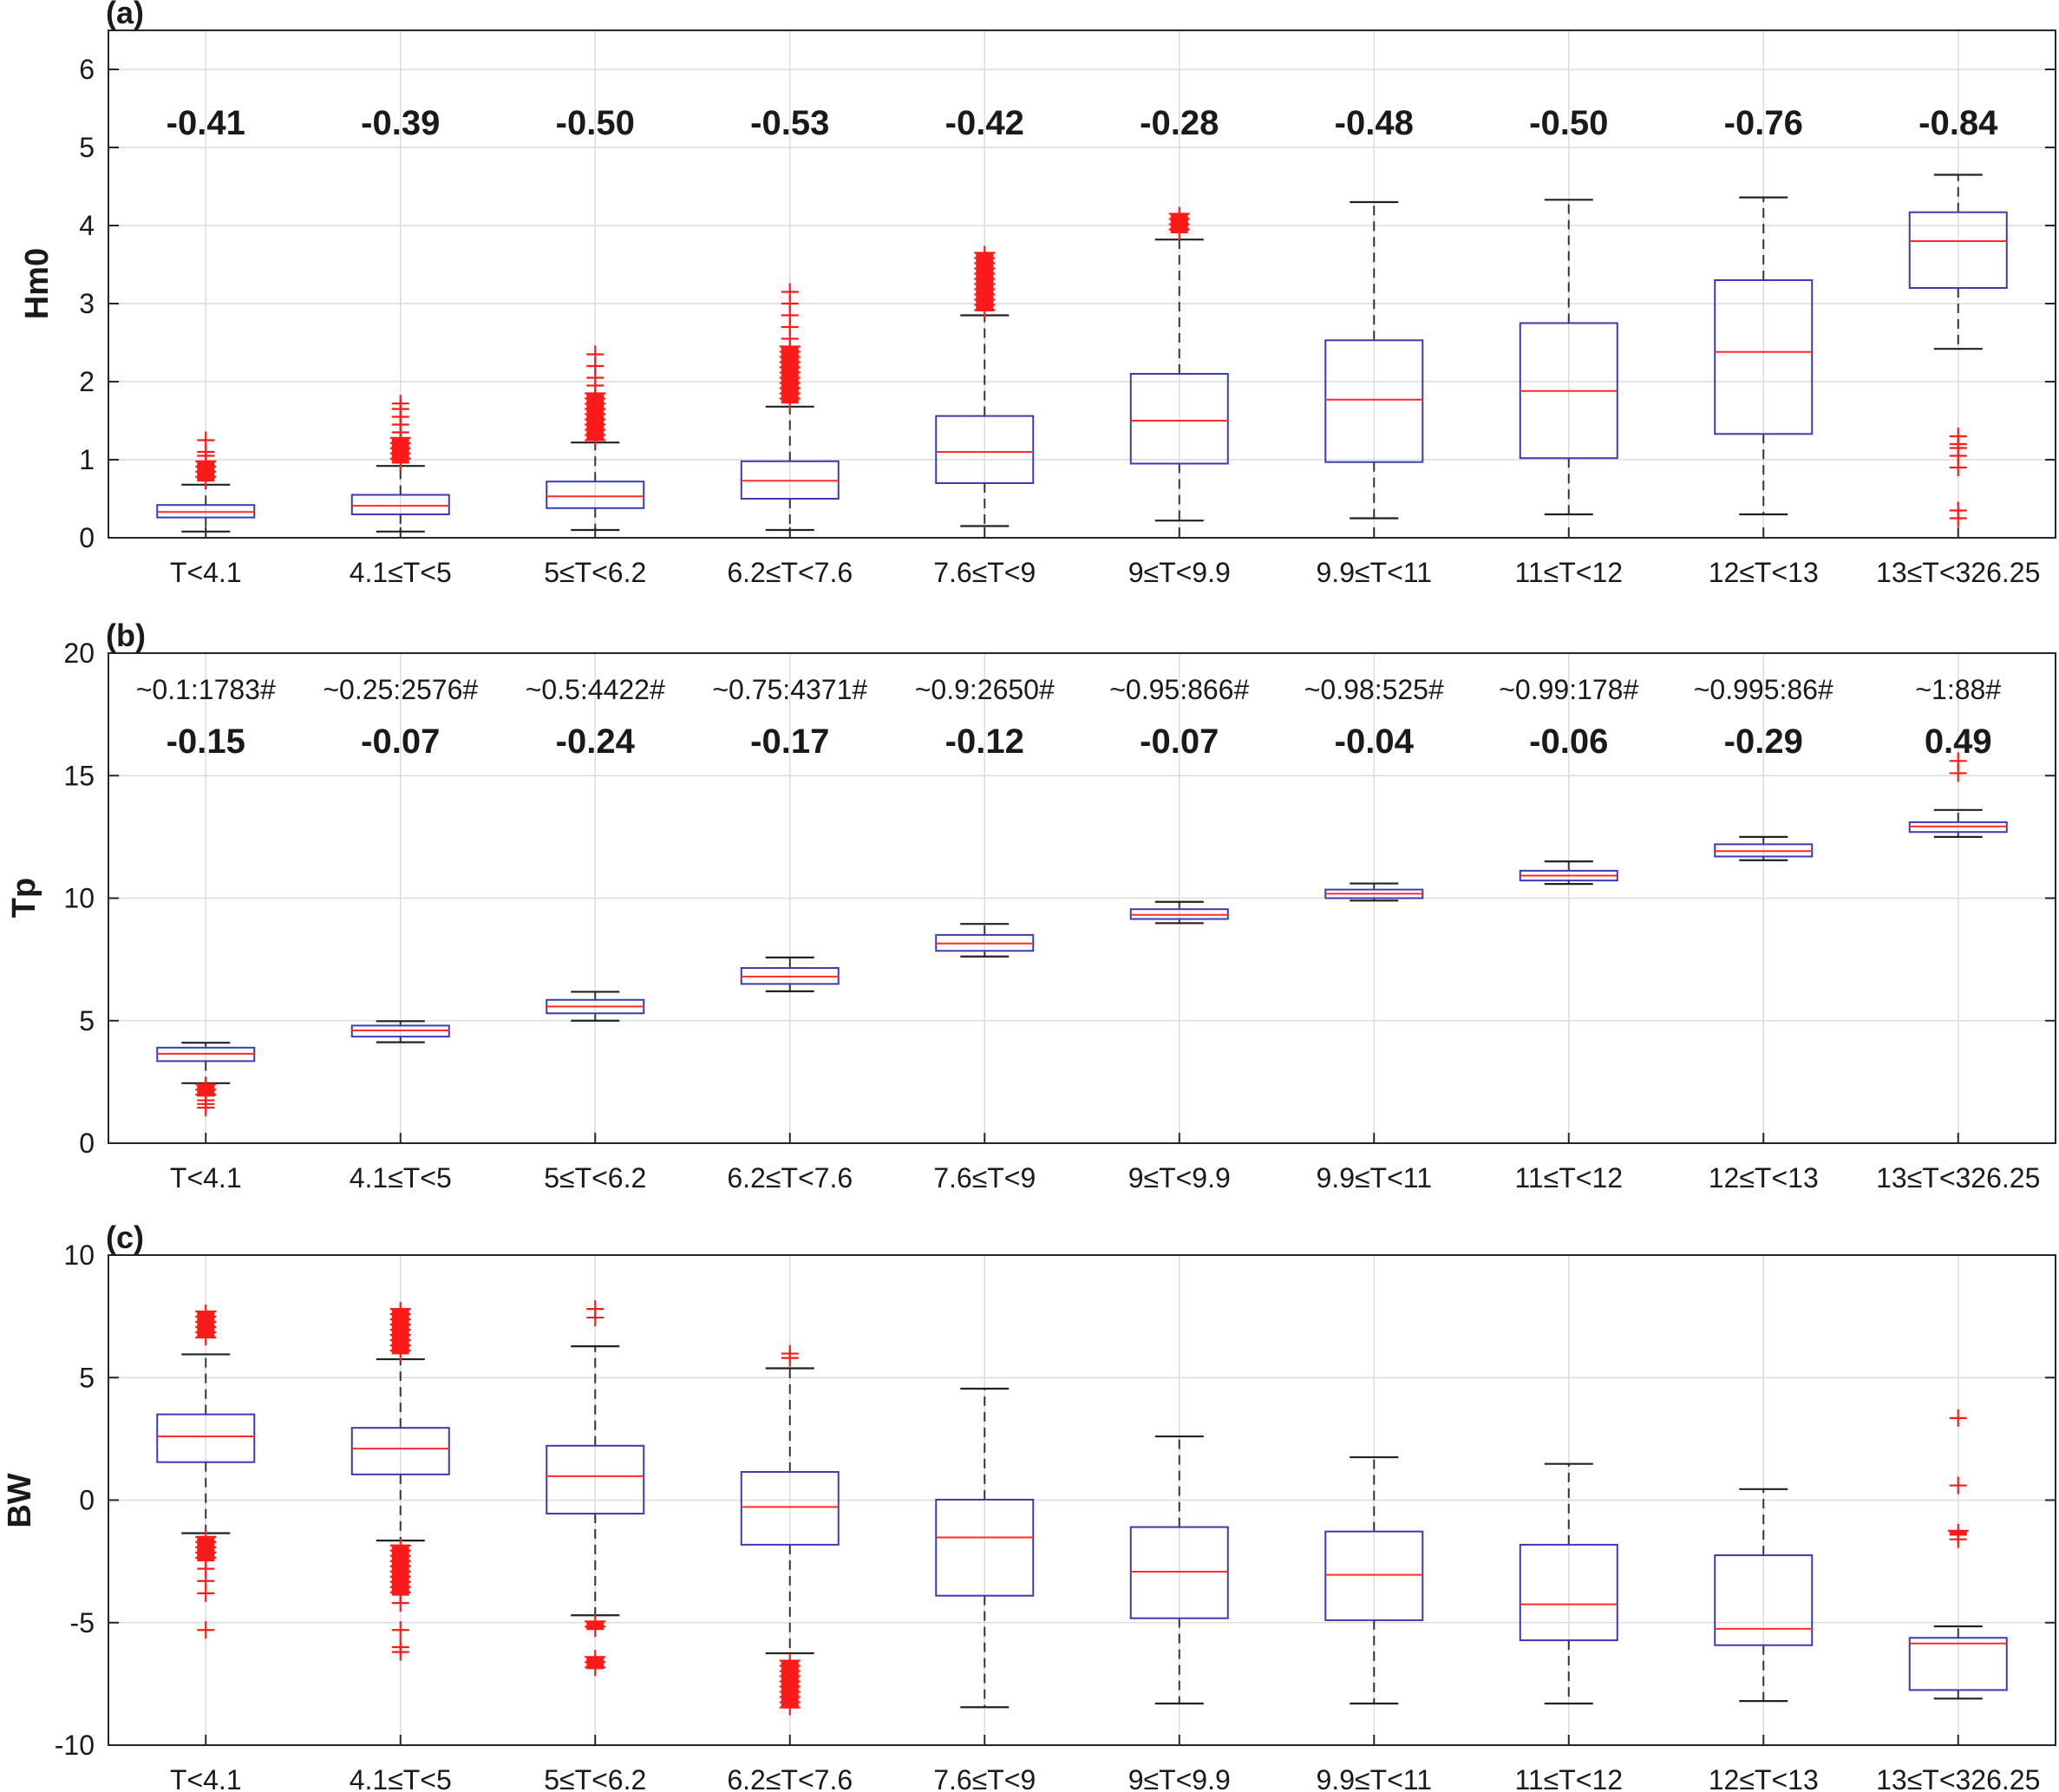 This screenshot has height=1792, width=2059. I want to click on panel-label: (c), so click(125, 1237).